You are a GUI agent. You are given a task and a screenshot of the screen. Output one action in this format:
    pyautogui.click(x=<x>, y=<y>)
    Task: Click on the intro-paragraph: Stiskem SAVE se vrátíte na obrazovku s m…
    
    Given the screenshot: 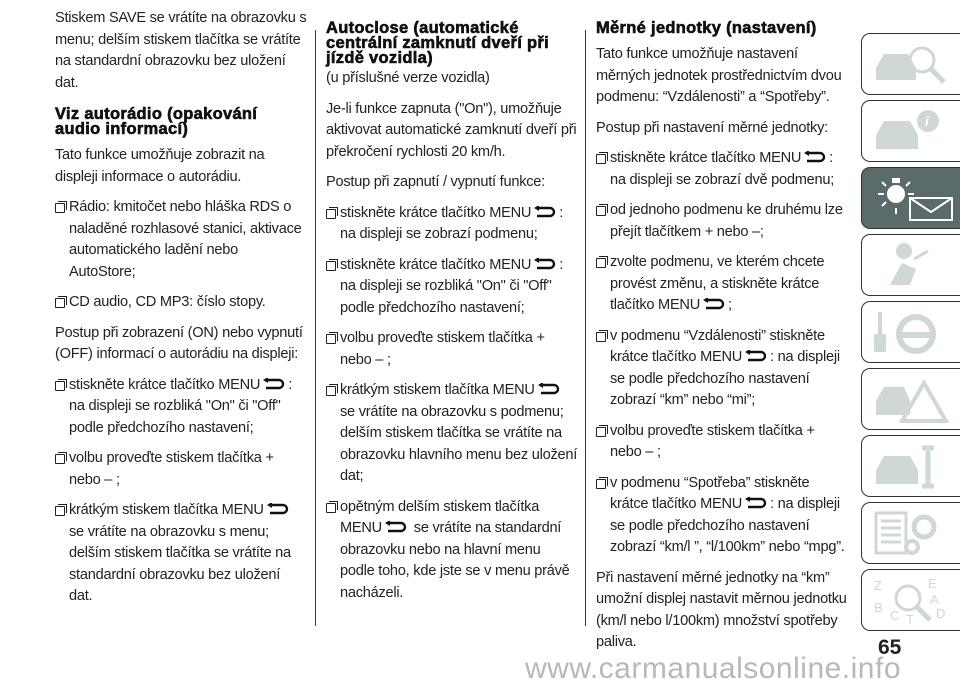 What is the action you would take?
    pyautogui.click(x=181, y=50)
    